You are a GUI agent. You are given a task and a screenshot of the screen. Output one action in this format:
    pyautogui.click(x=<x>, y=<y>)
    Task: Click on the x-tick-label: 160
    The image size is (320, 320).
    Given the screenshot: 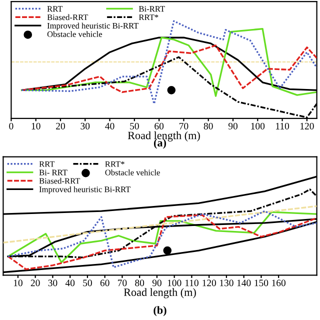 What is the action you would take?
    pyautogui.click(x=279, y=283)
    